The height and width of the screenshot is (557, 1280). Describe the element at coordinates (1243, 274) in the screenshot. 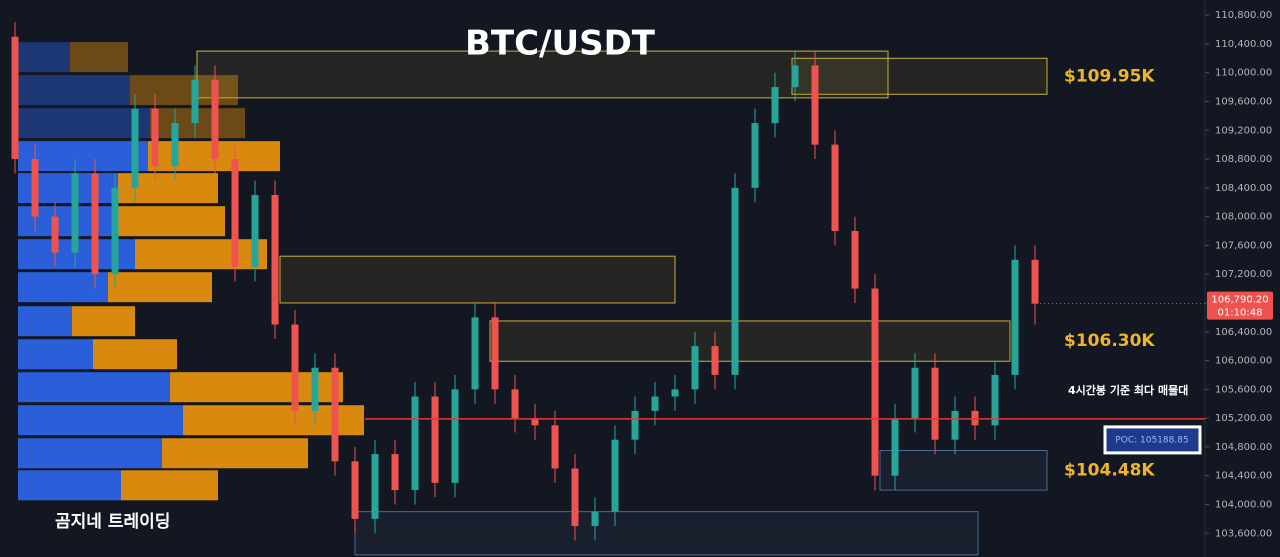

I see `y-tick-label: 107,200.00` at that location.